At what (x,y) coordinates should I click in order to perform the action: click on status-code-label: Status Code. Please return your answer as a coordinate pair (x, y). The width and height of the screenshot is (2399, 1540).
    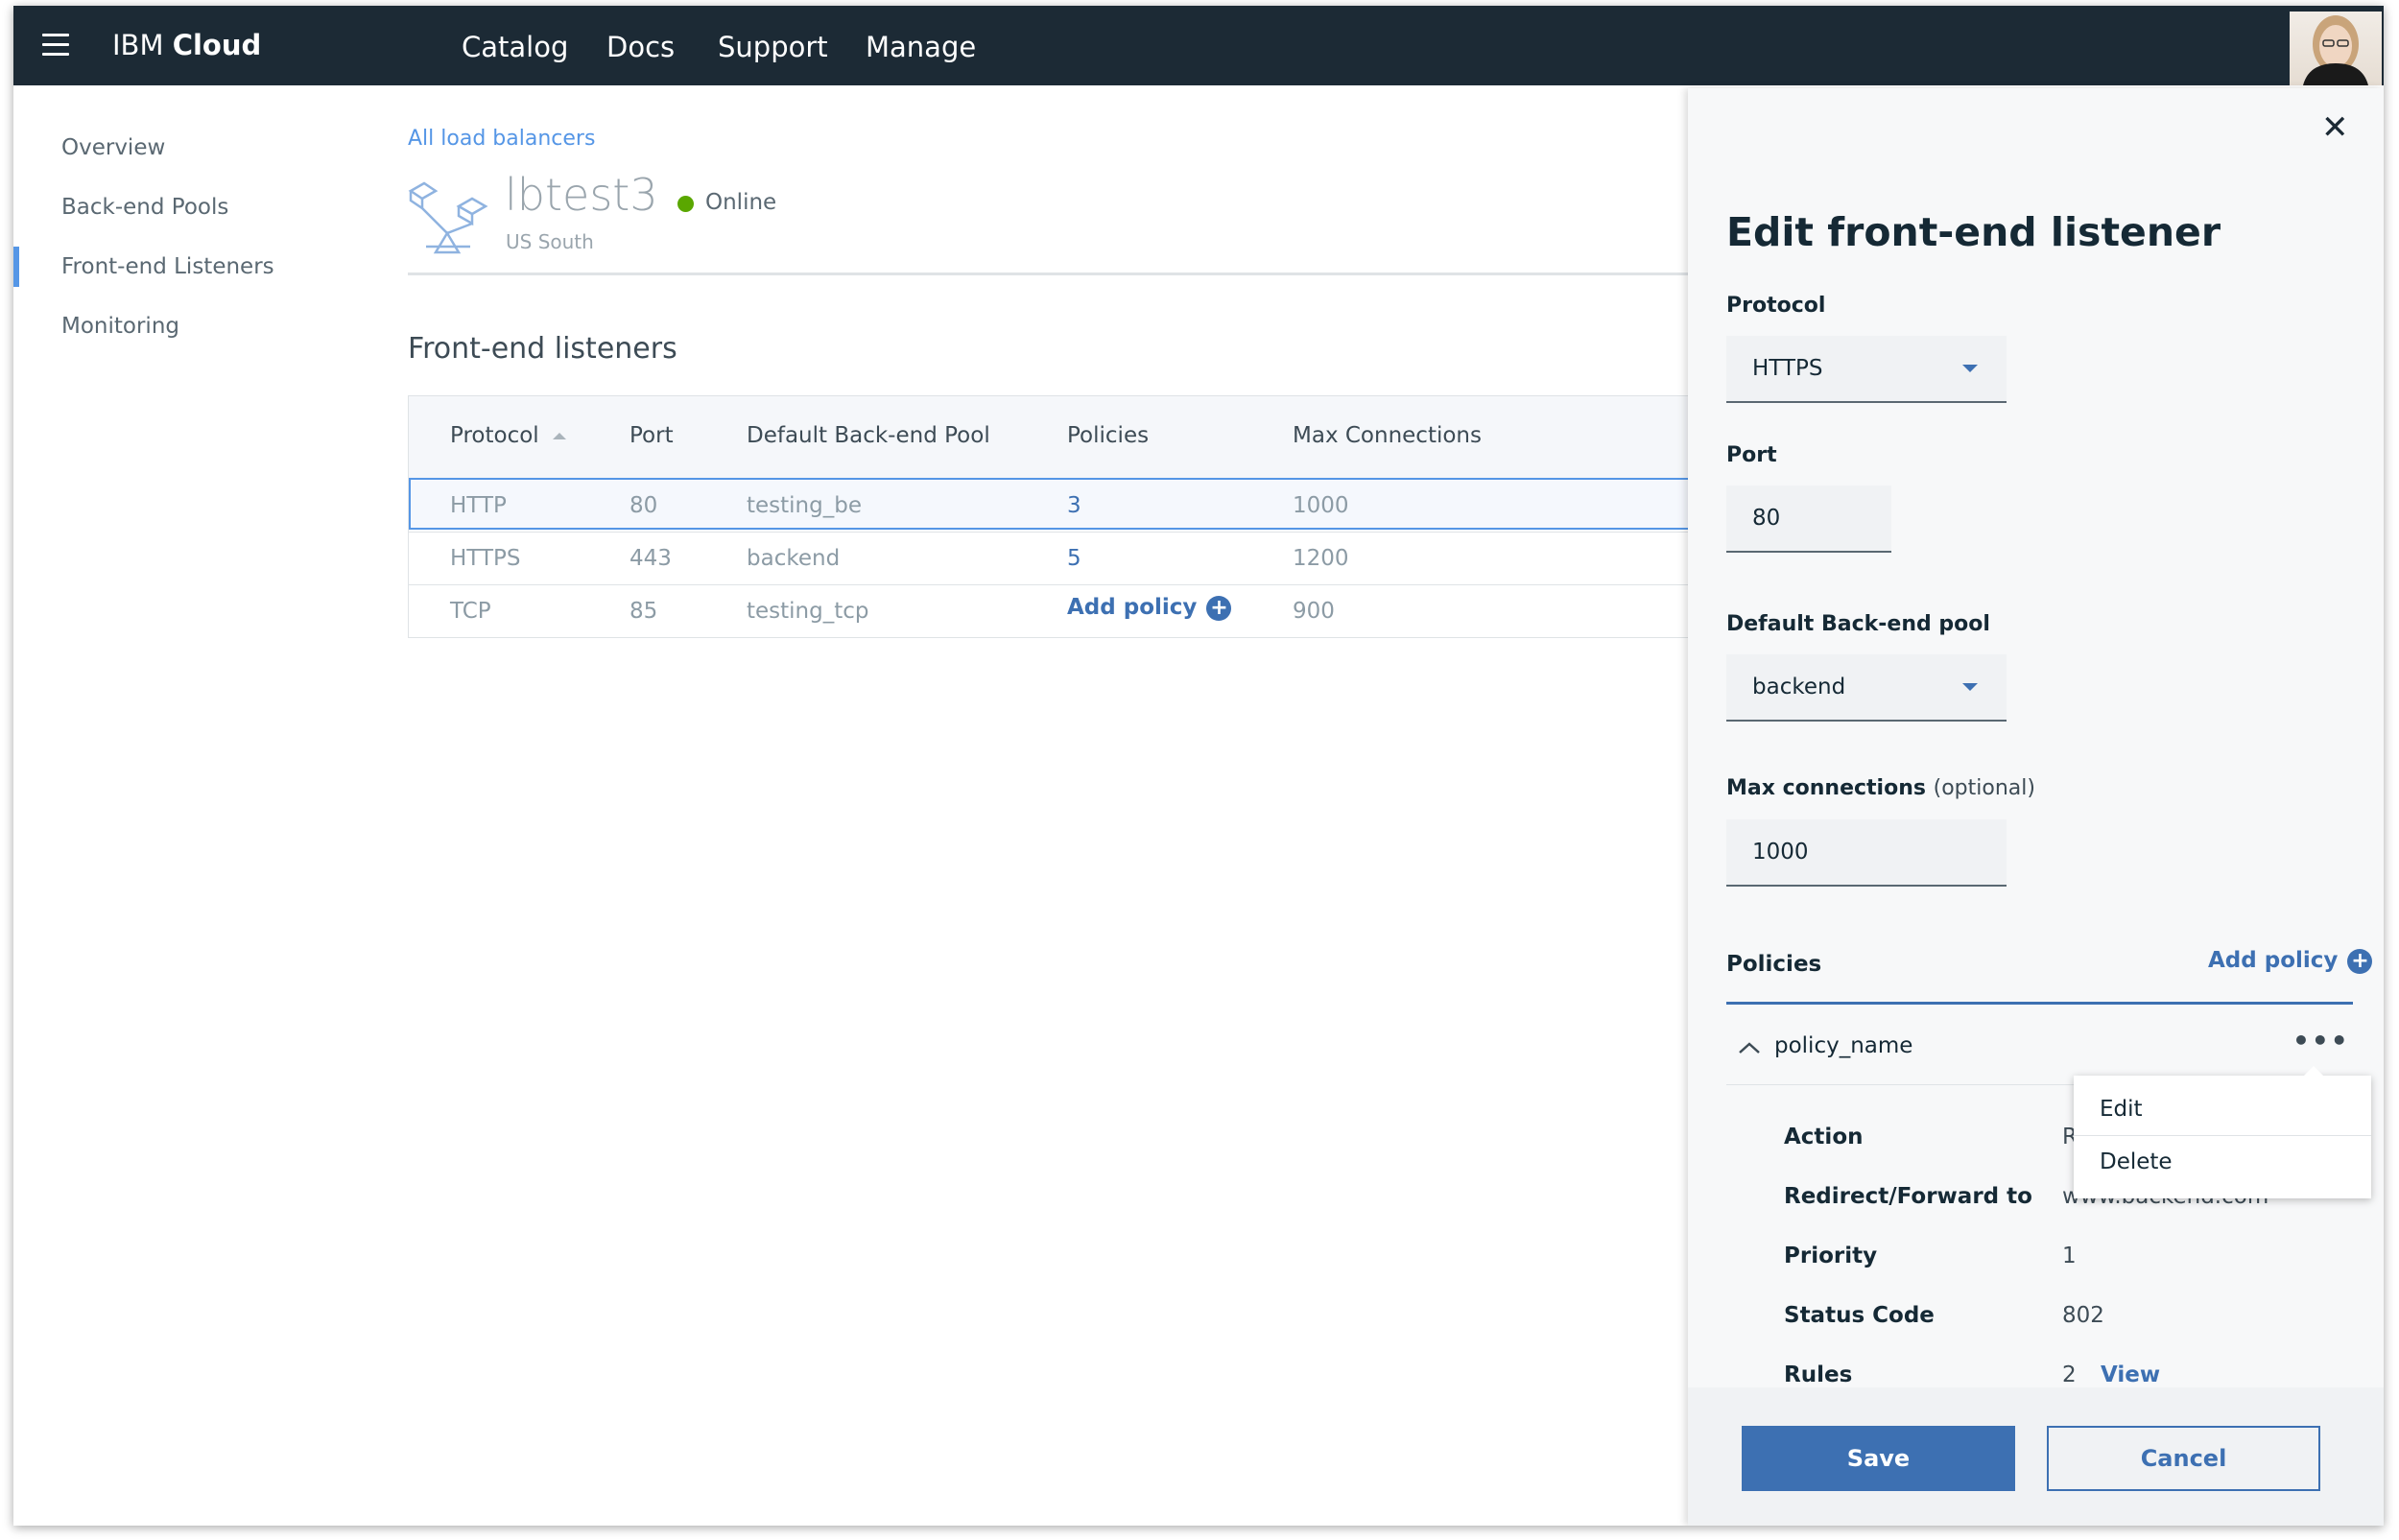
    Looking at the image, I should click on (1860, 1315).